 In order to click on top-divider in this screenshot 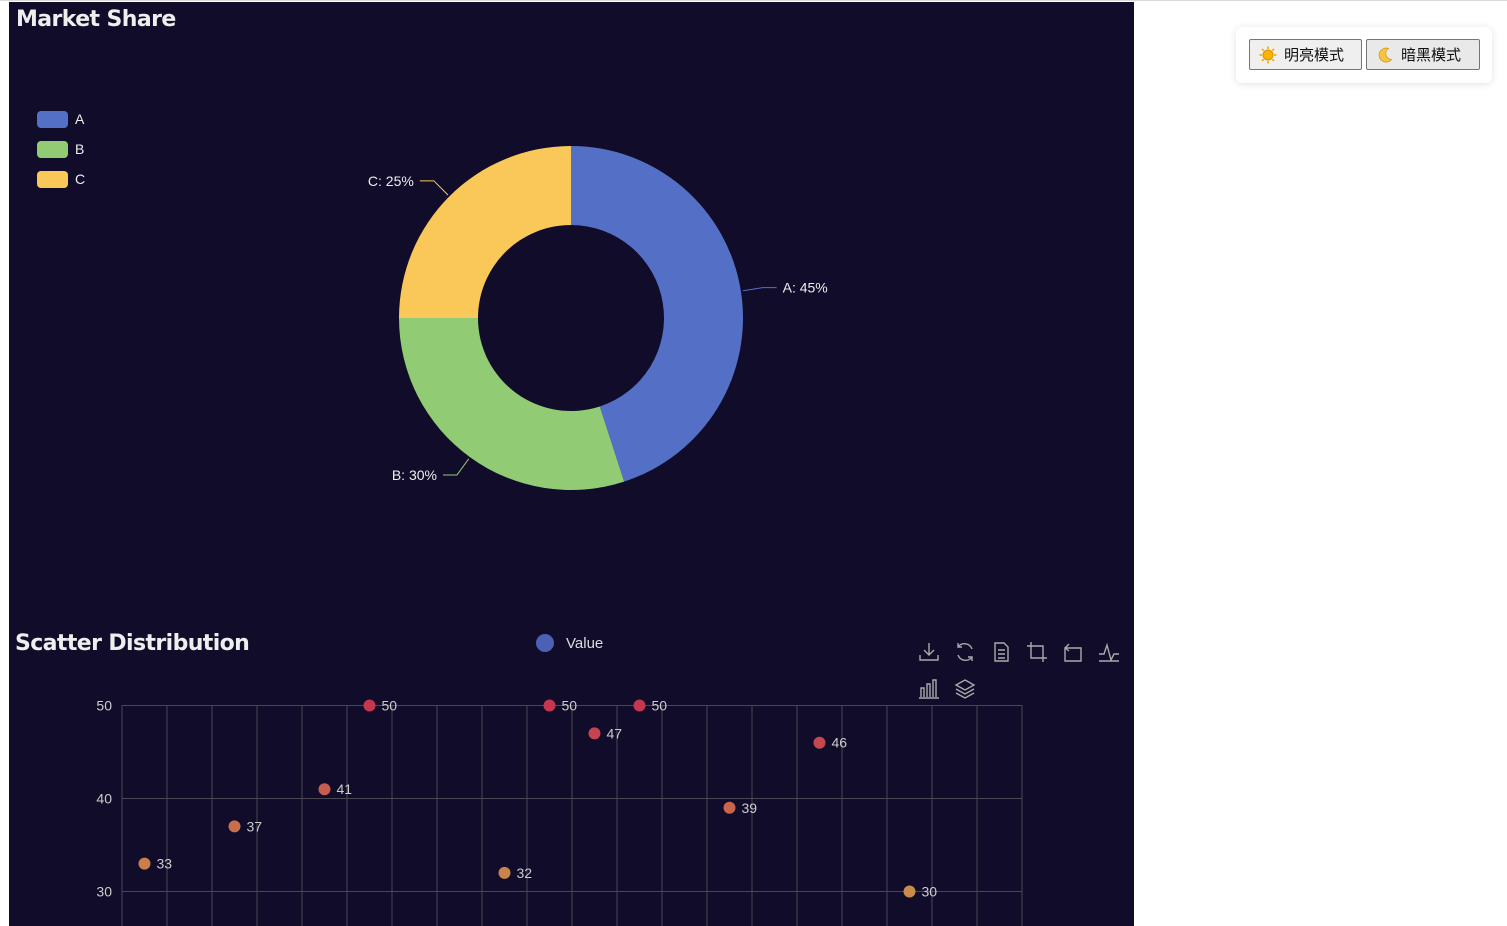, I will do `click(753, 0)`.